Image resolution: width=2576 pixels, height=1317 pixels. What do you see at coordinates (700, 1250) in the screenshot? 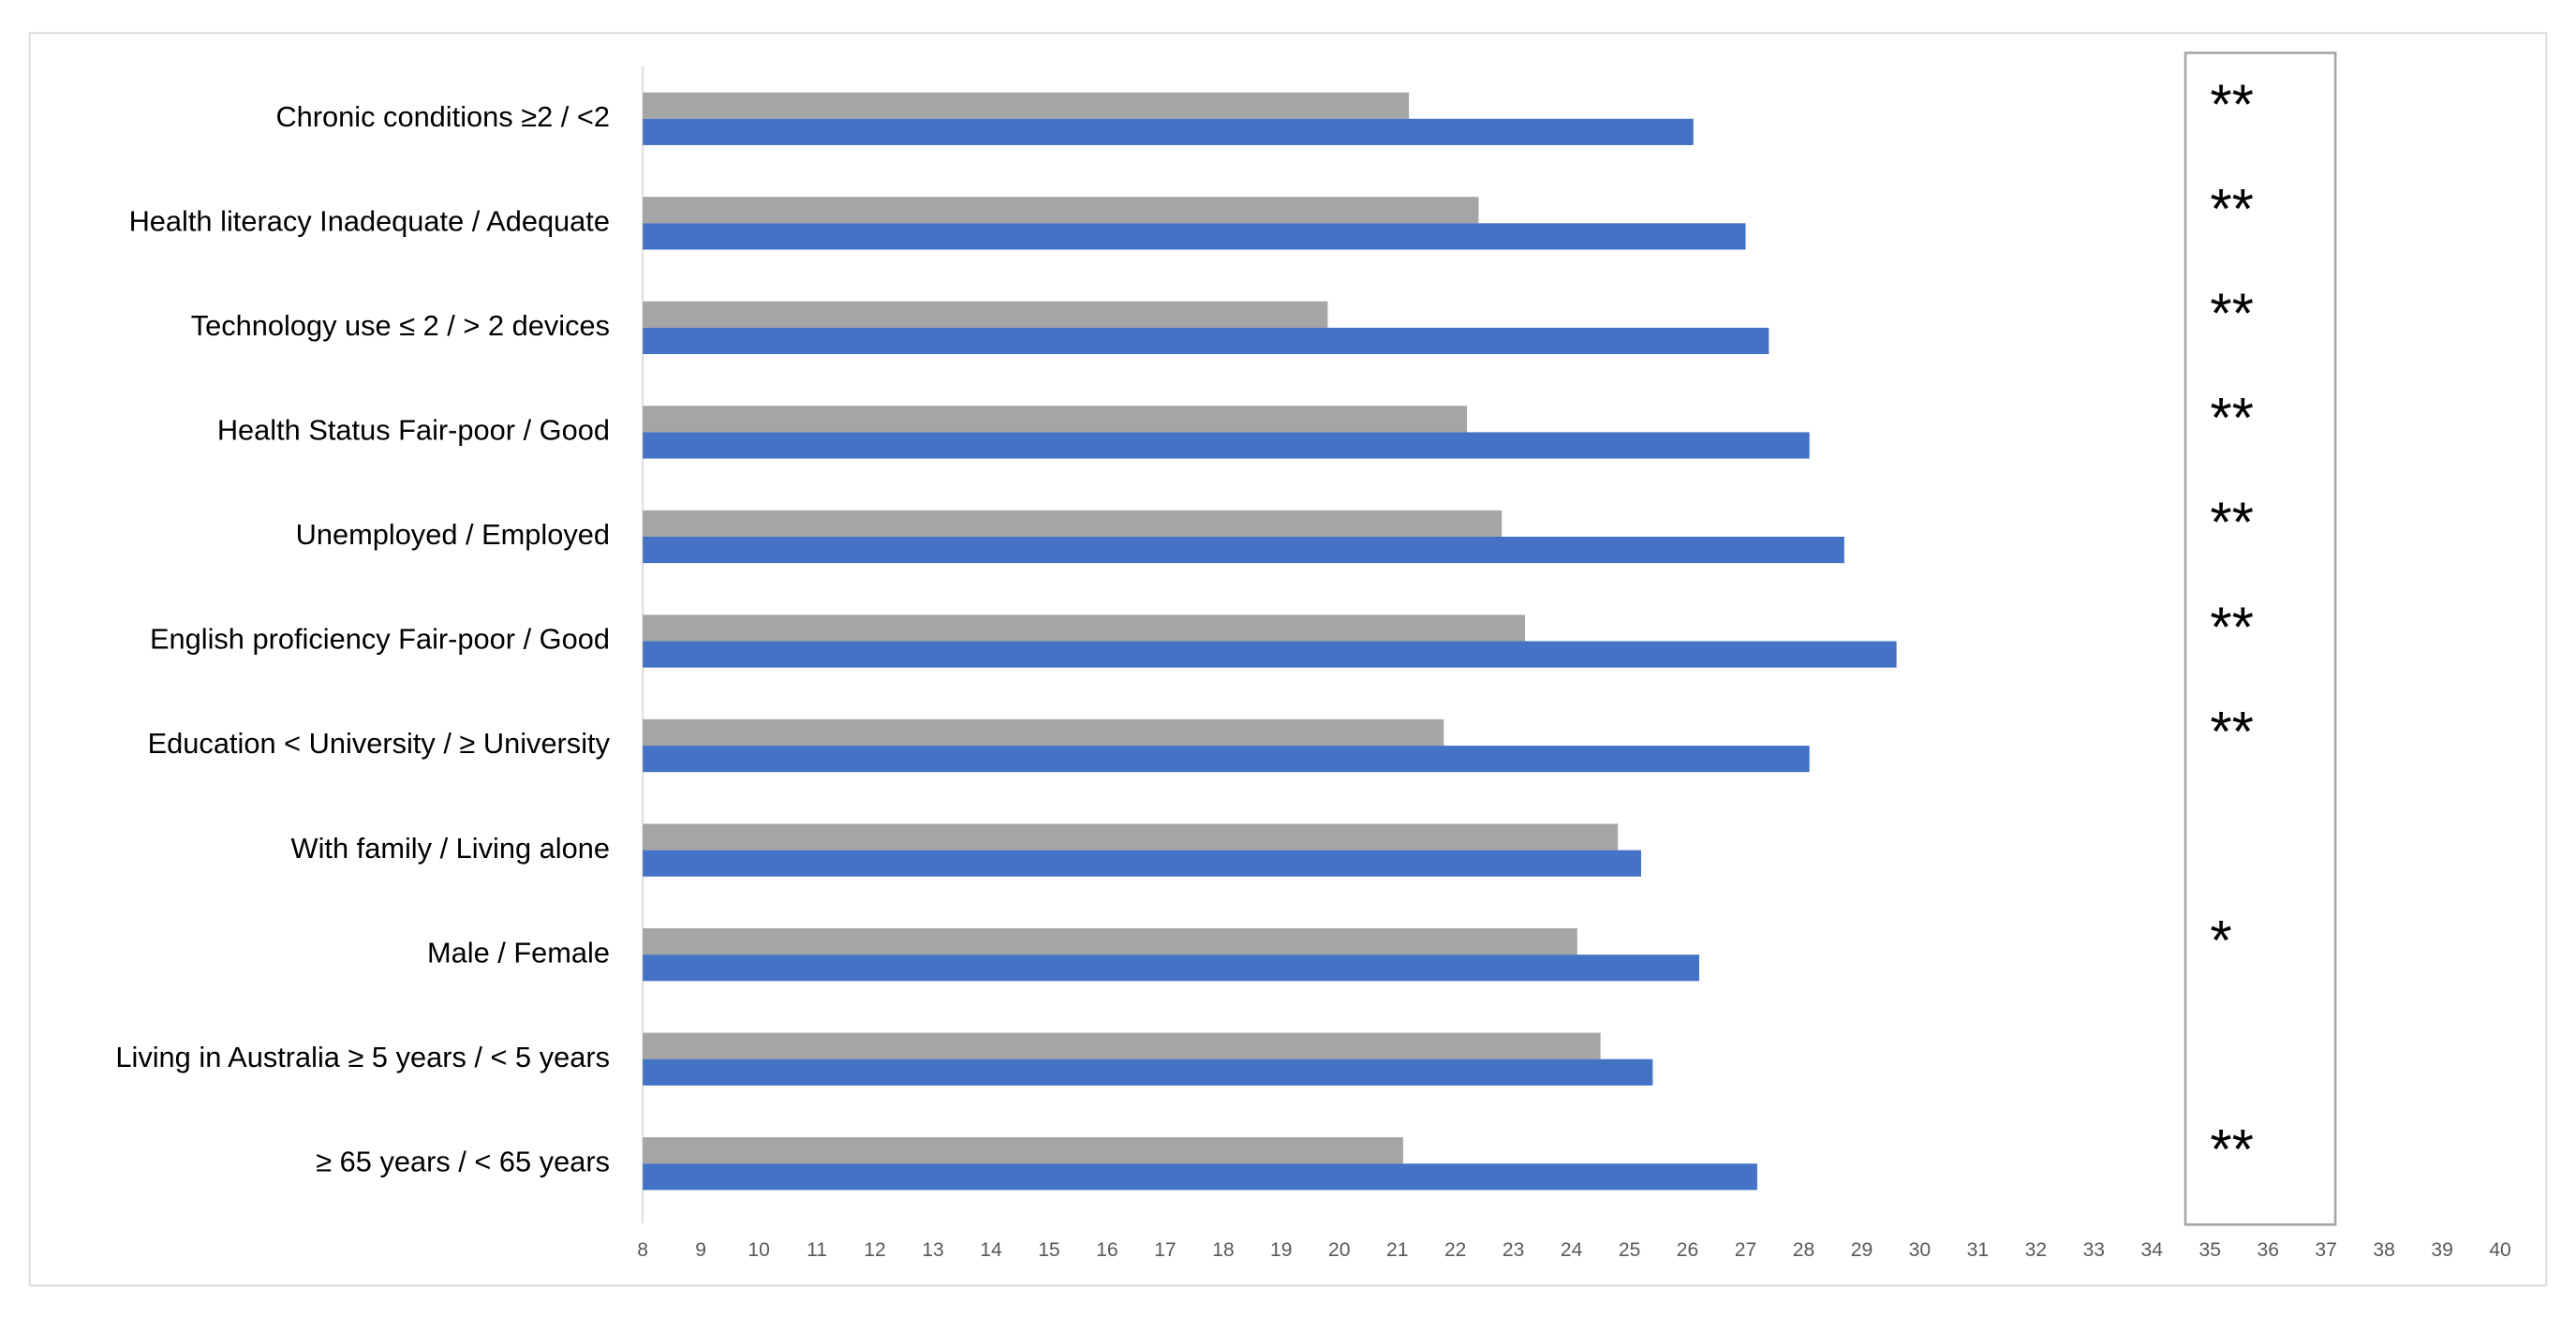
I see `x-tick-label: 9` at bounding box center [700, 1250].